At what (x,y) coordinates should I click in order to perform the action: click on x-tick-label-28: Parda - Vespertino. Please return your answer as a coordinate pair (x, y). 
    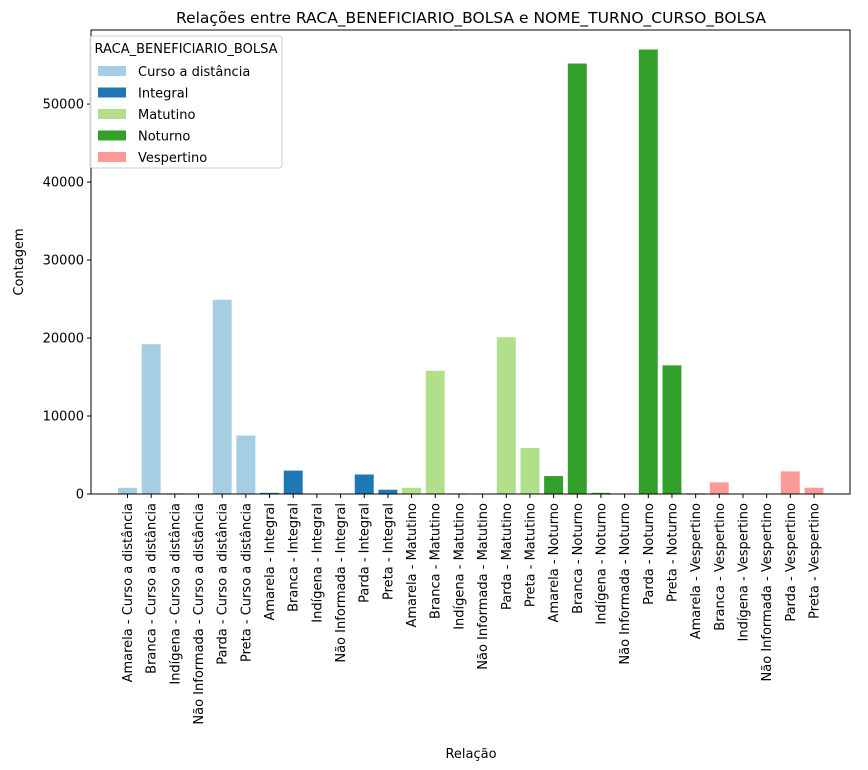
    Looking at the image, I should click on (791, 562).